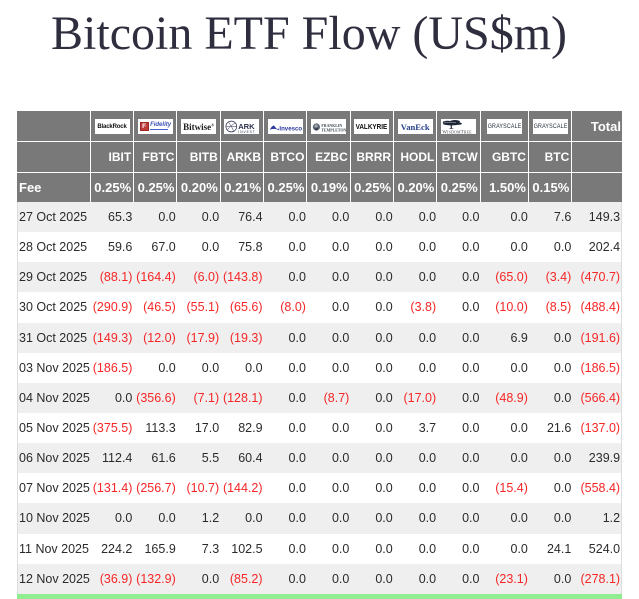 The width and height of the screenshot is (639, 599). I want to click on svg-text: ARK, so click(247, 126).